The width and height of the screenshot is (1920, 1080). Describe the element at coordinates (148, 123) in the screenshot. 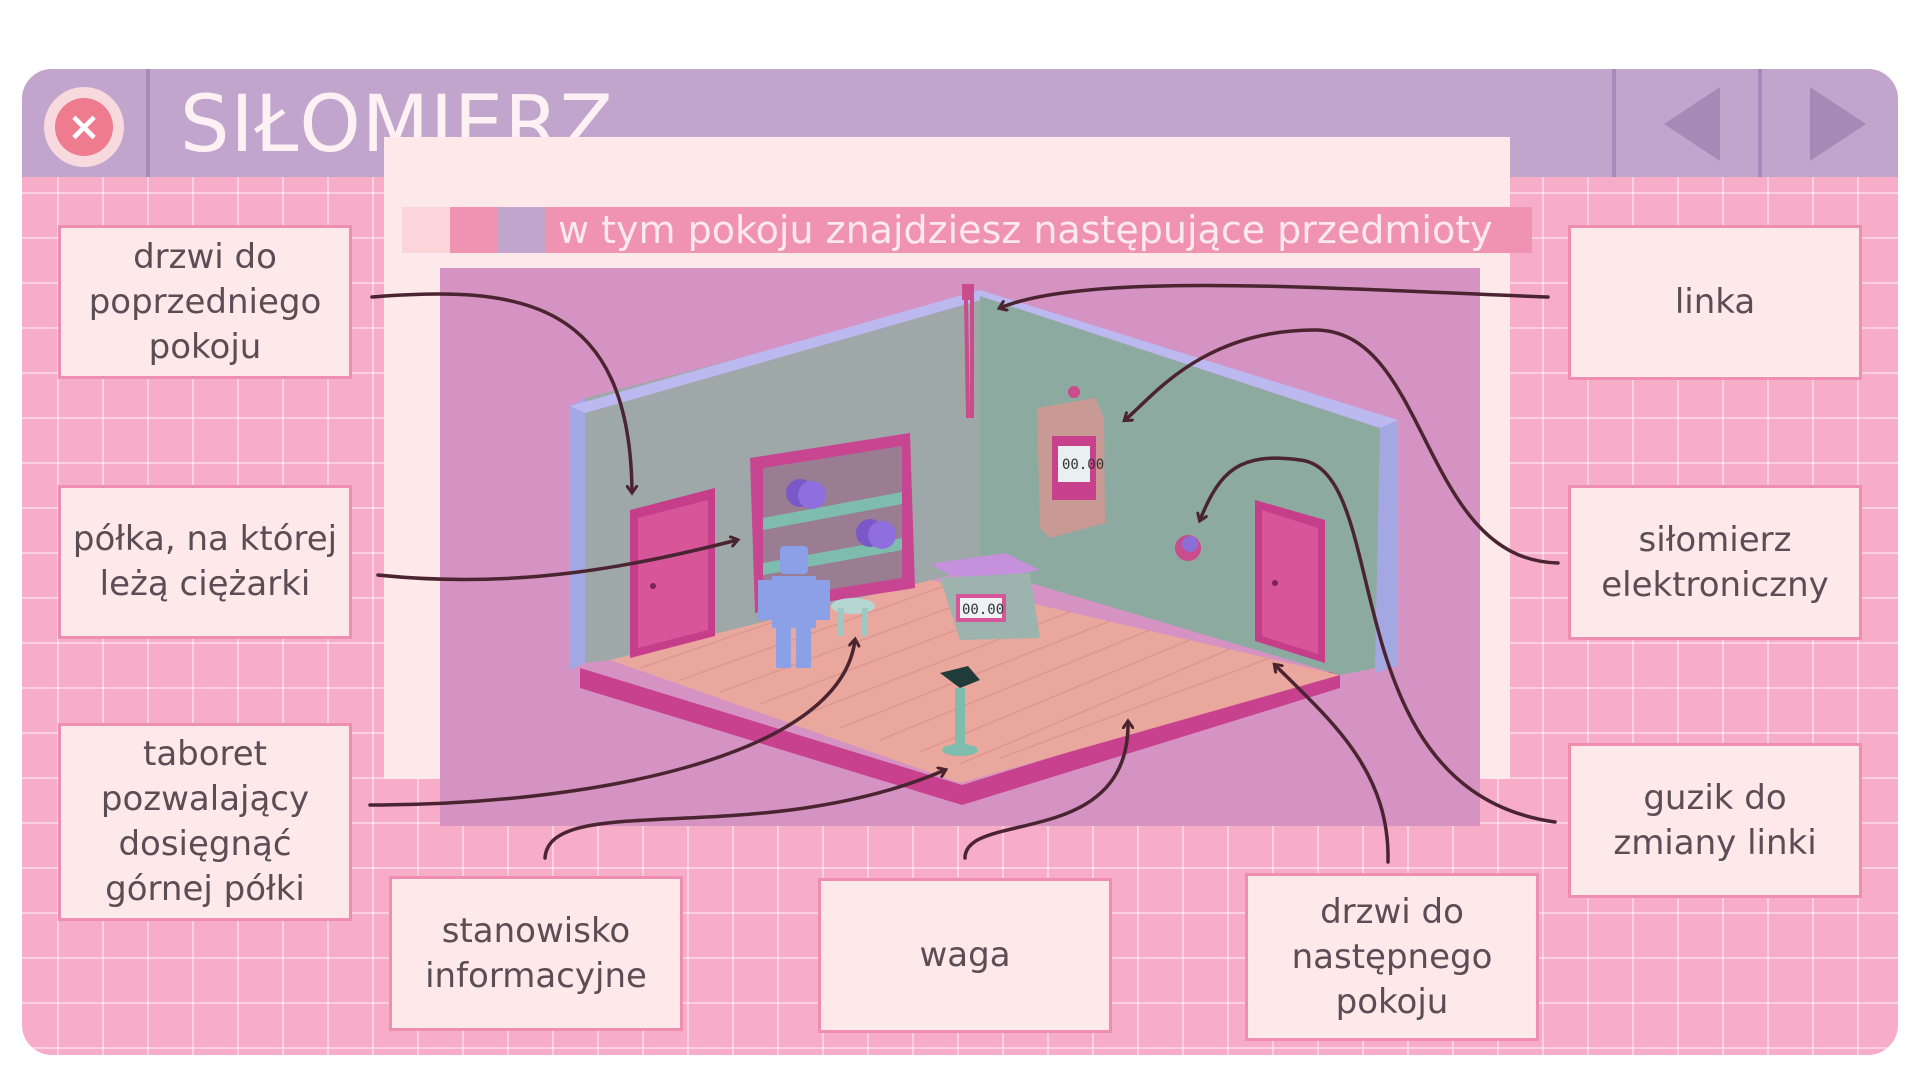

I see `title-divider` at that location.